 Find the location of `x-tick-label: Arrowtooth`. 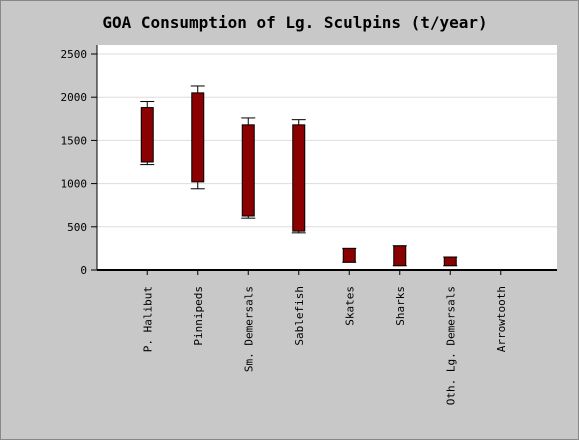

x-tick-label: Arrowtooth is located at coordinates (501, 319).